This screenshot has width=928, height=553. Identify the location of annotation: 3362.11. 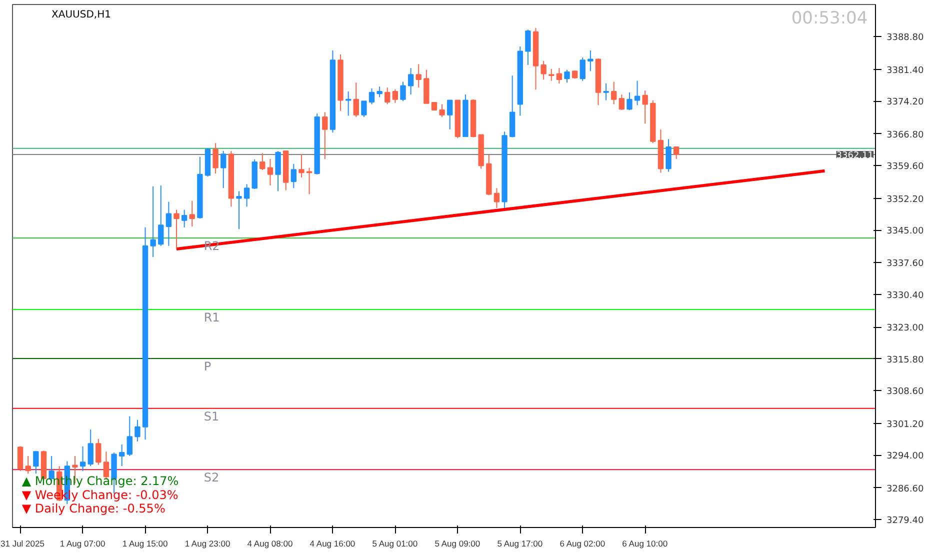
(855, 156).